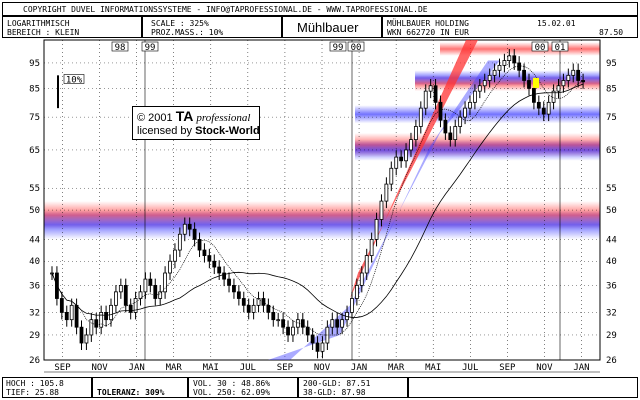  Describe the element at coordinates (611, 151) in the screenshot. I see `ytick-right-65: 65` at that location.